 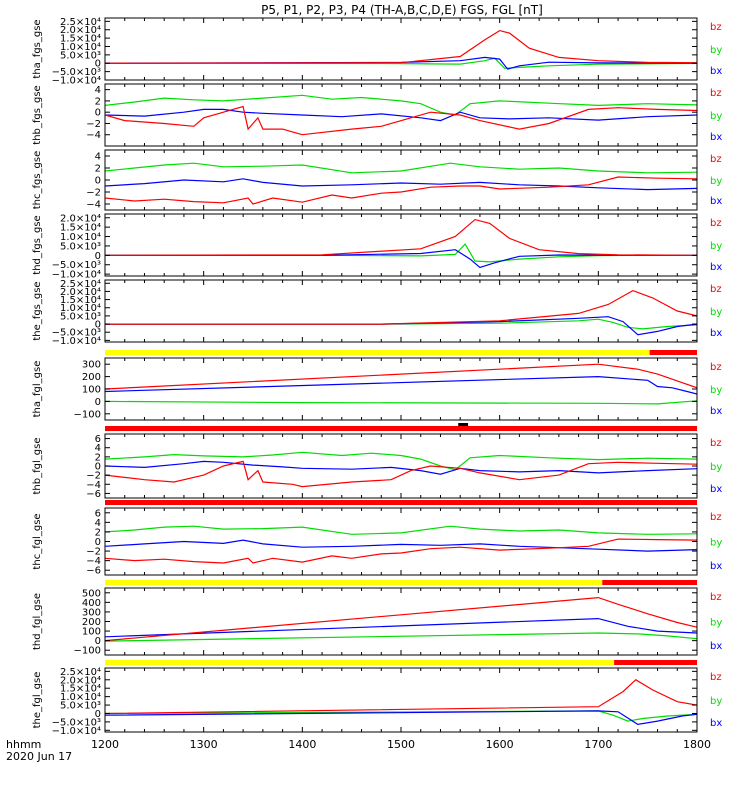 What do you see at coordinates (23, 744) in the screenshot?
I see `footer-time-label: hhmm` at bounding box center [23, 744].